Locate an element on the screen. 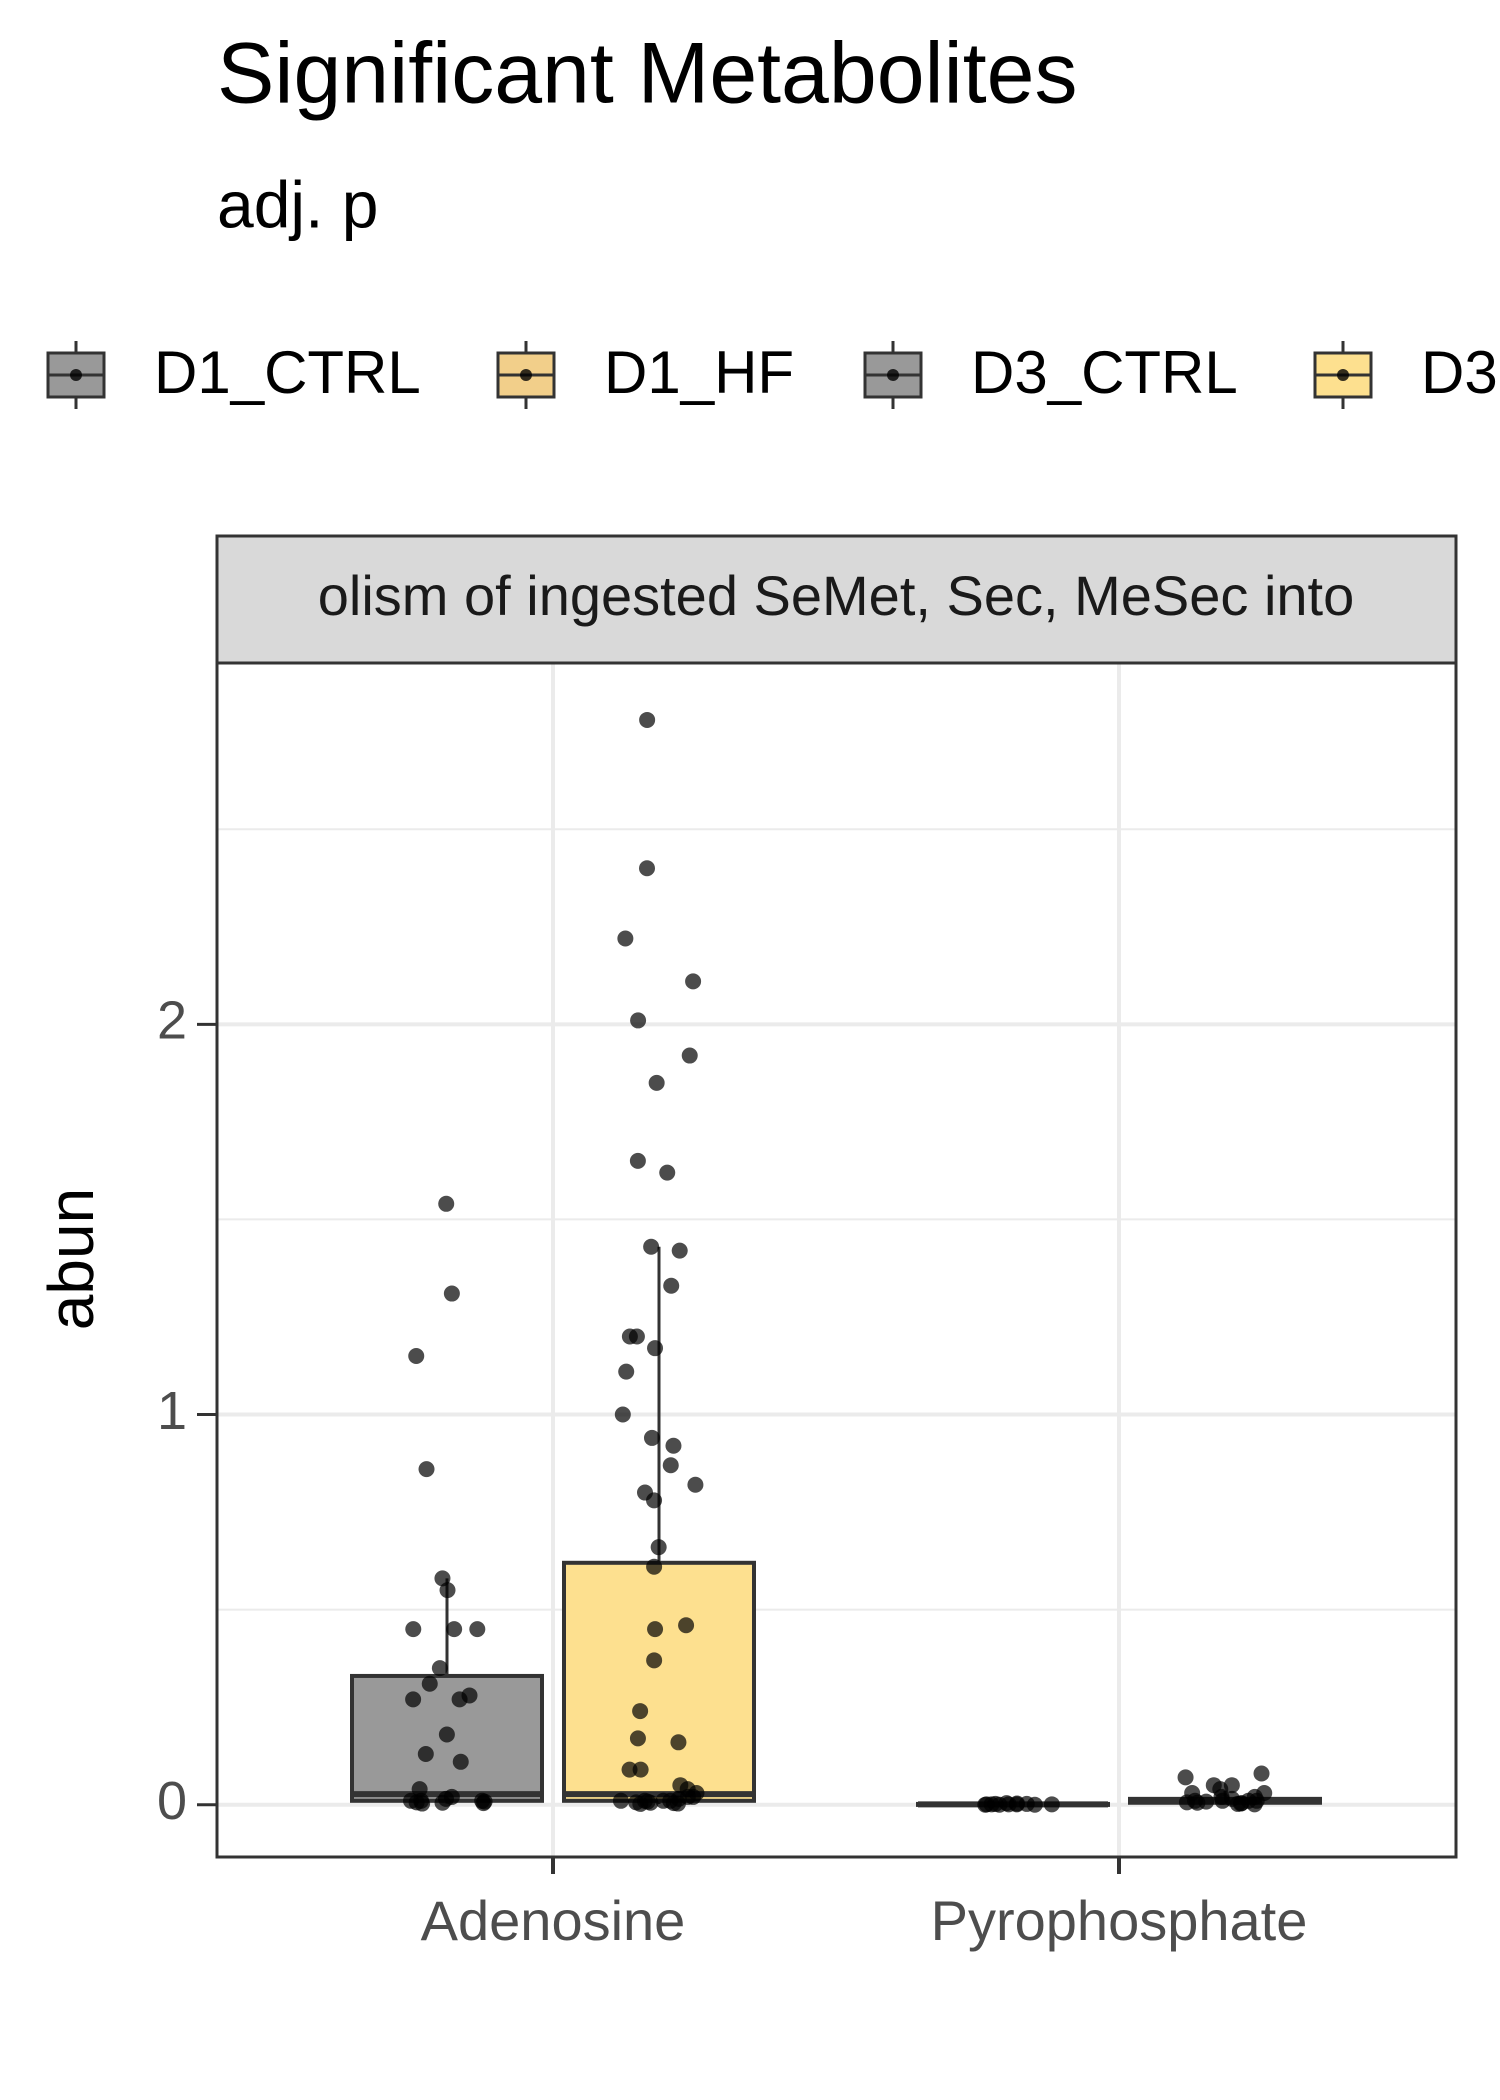  chart-subtitle: adj. p is located at coordinates (297, 204).